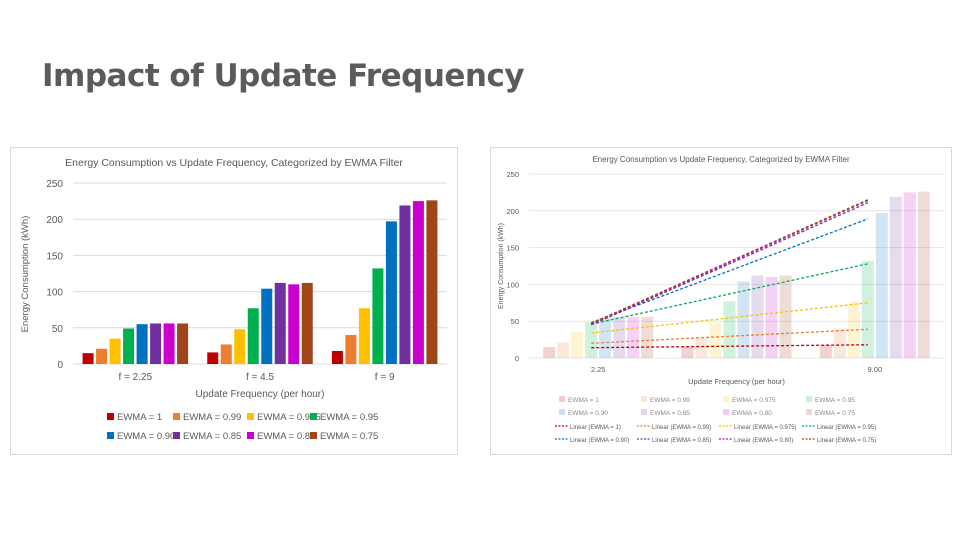 This screenshot has height=540, width=960. What do you see at coordinates (598, 369) in the screenshot?
I see `x-tick-label: 2.25` at bounding box center [598, 369].